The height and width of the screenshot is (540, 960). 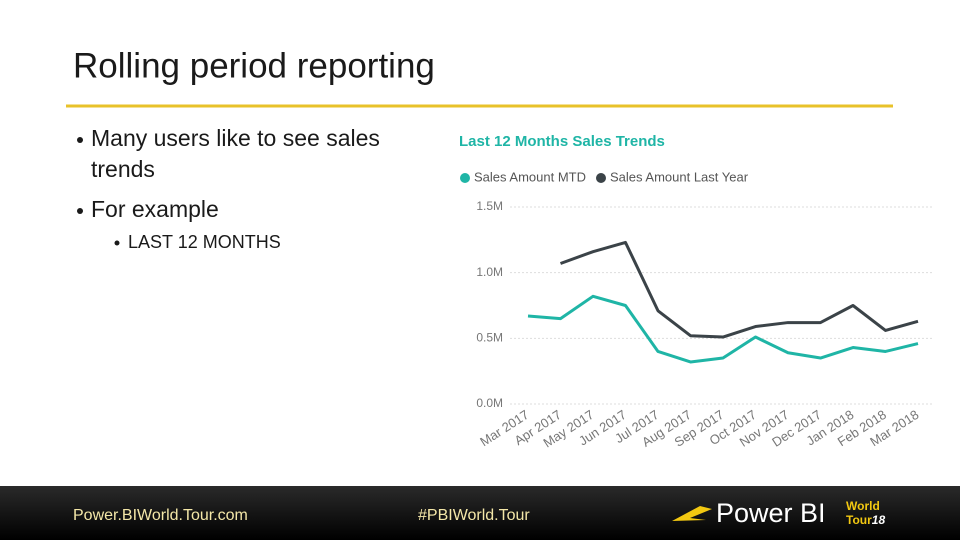 I want to click on legend-label: Sales Amount Last Year, so click(x=679, y=176).